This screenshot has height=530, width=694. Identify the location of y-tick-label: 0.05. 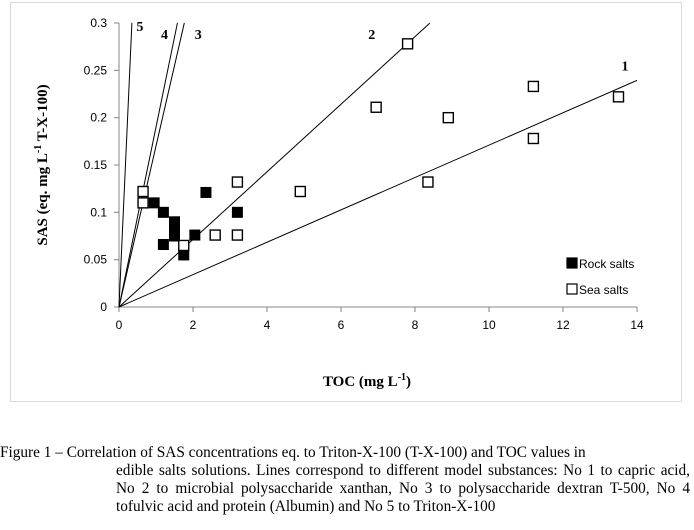
(96, 260).